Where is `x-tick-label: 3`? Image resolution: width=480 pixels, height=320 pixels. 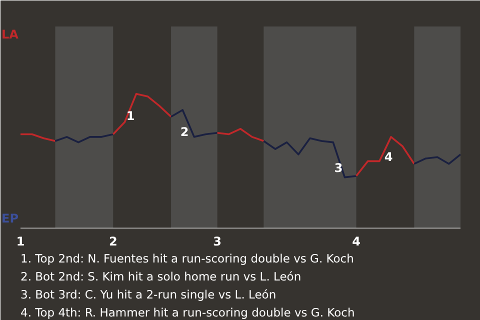
x-tick-label: 3 is located at coordinates (217, 241).